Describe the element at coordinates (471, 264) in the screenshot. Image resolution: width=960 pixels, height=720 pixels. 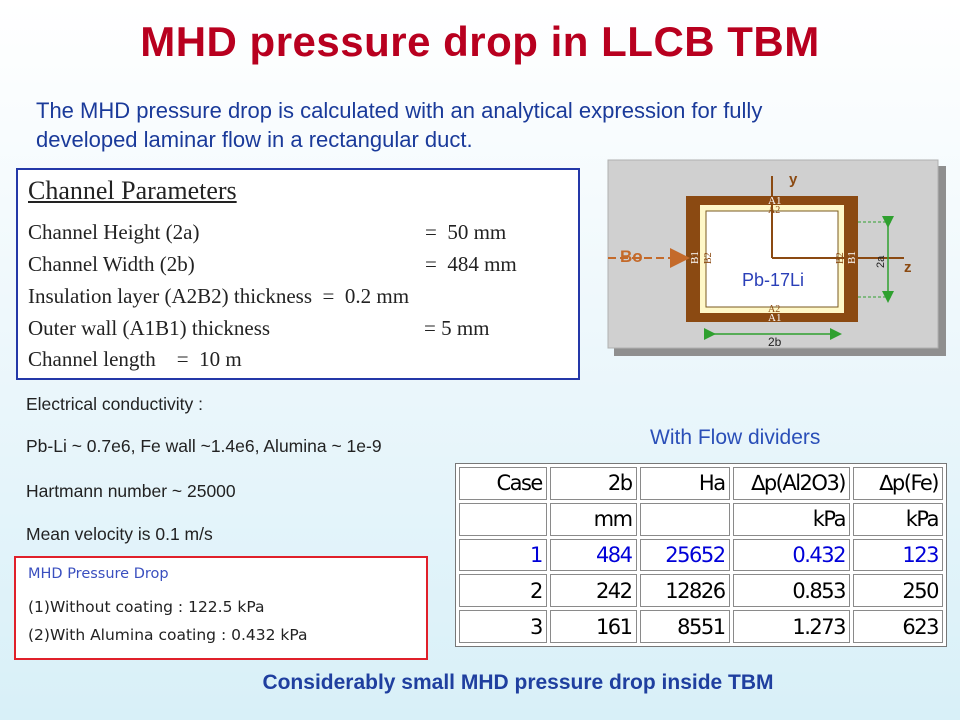
I see `param-value-width: = 484 mm` at that location.